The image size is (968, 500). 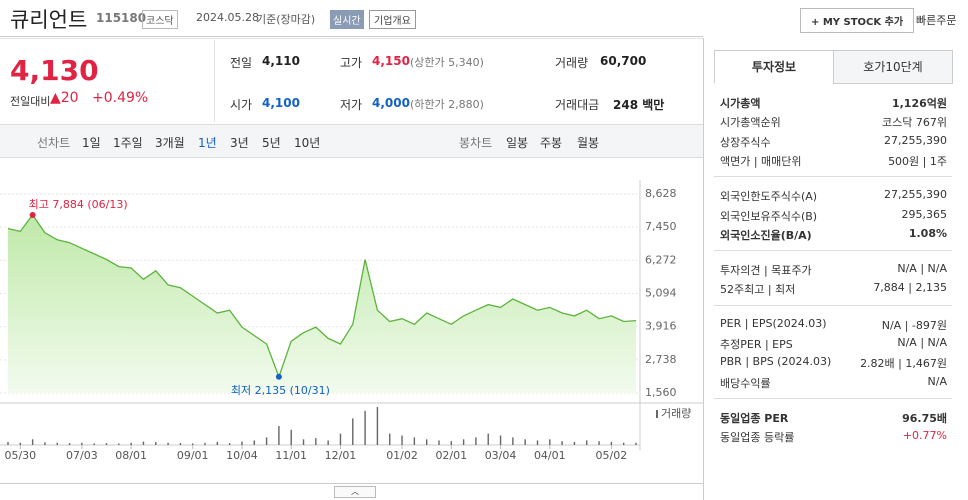 What do you see at coordinates (857, 20) in the screenshot?
I see `my-stock-button: + MY STOCK 추가` at bounding box center [857, 20].